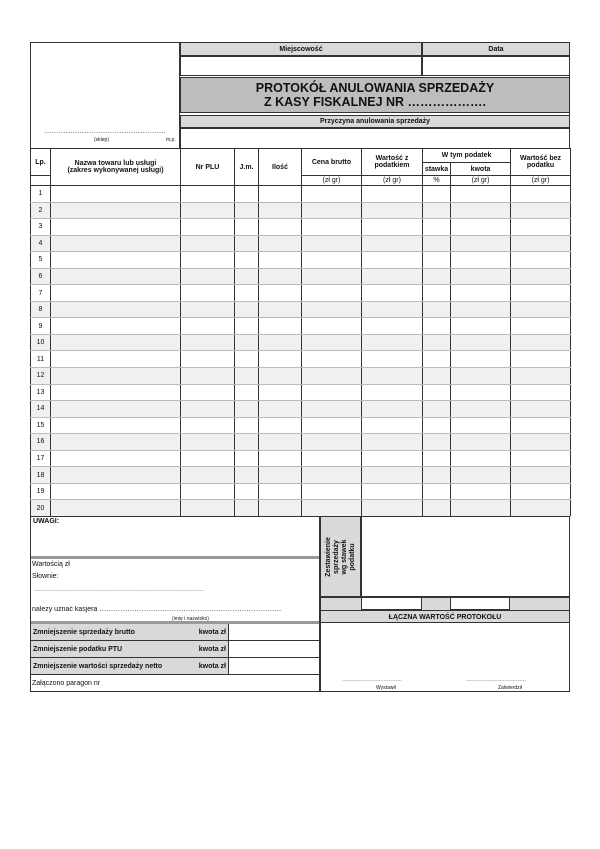 Image resolution: width=600 pixels, height=849 pixels. I want to click on total-gross-field, so click(391, 603).